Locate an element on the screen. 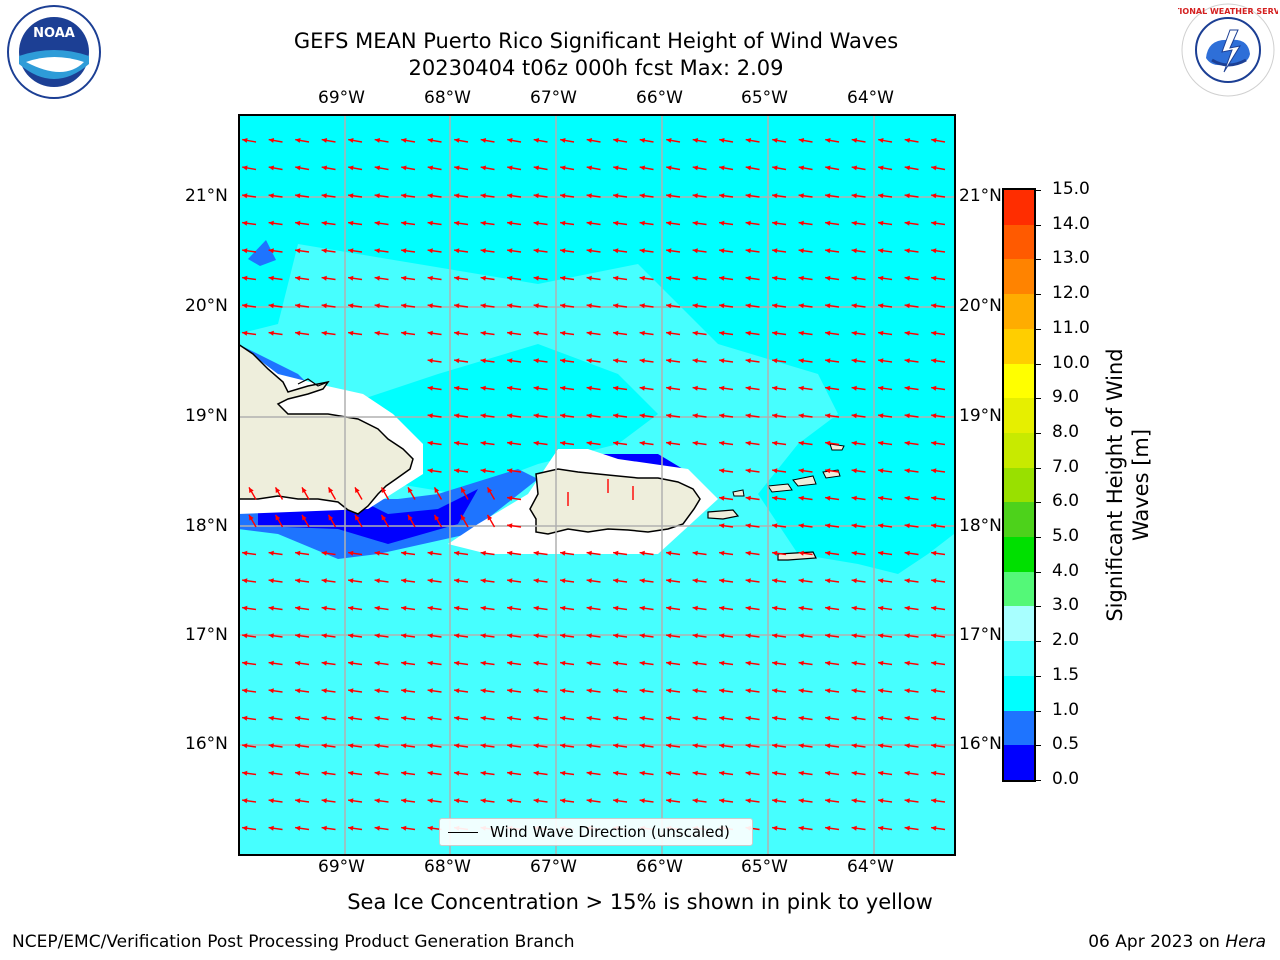  footer-date: 06 Apr 2023 on Hera is located at coordinates (1177, 942).